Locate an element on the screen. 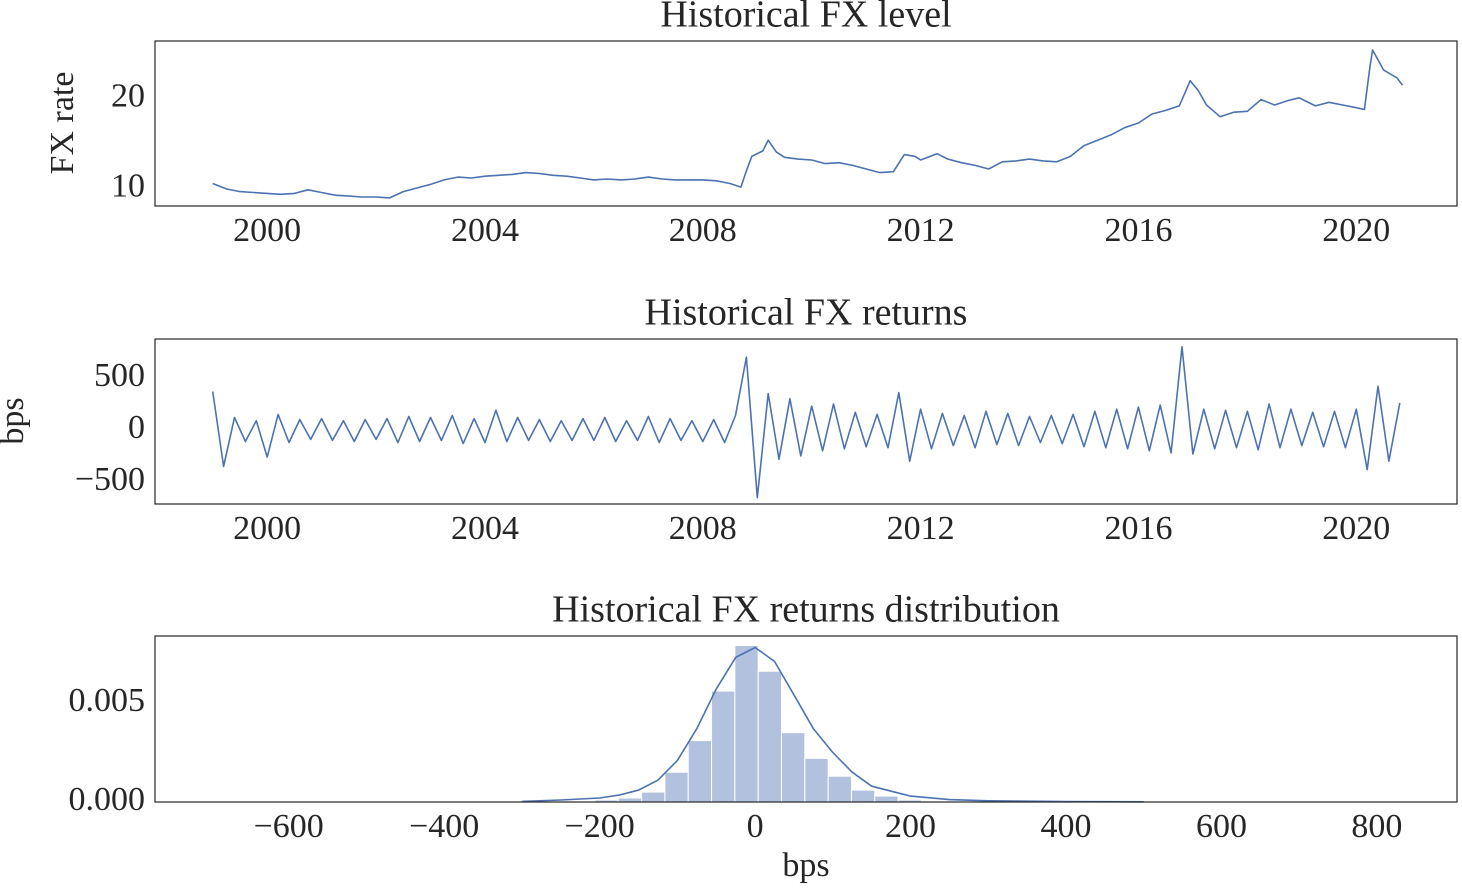  x-tick-label: 0 is located at coordinates (755, 826).